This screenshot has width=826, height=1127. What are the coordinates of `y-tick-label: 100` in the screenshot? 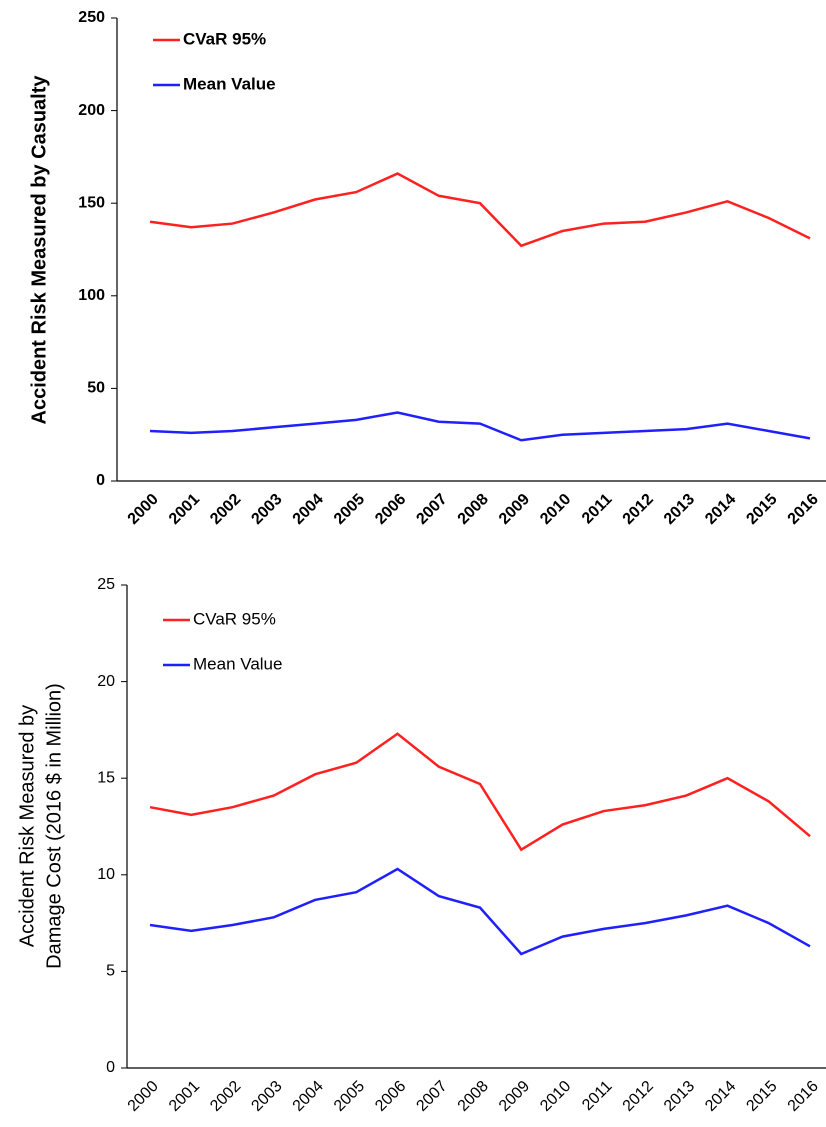 It's located at (91, 295).